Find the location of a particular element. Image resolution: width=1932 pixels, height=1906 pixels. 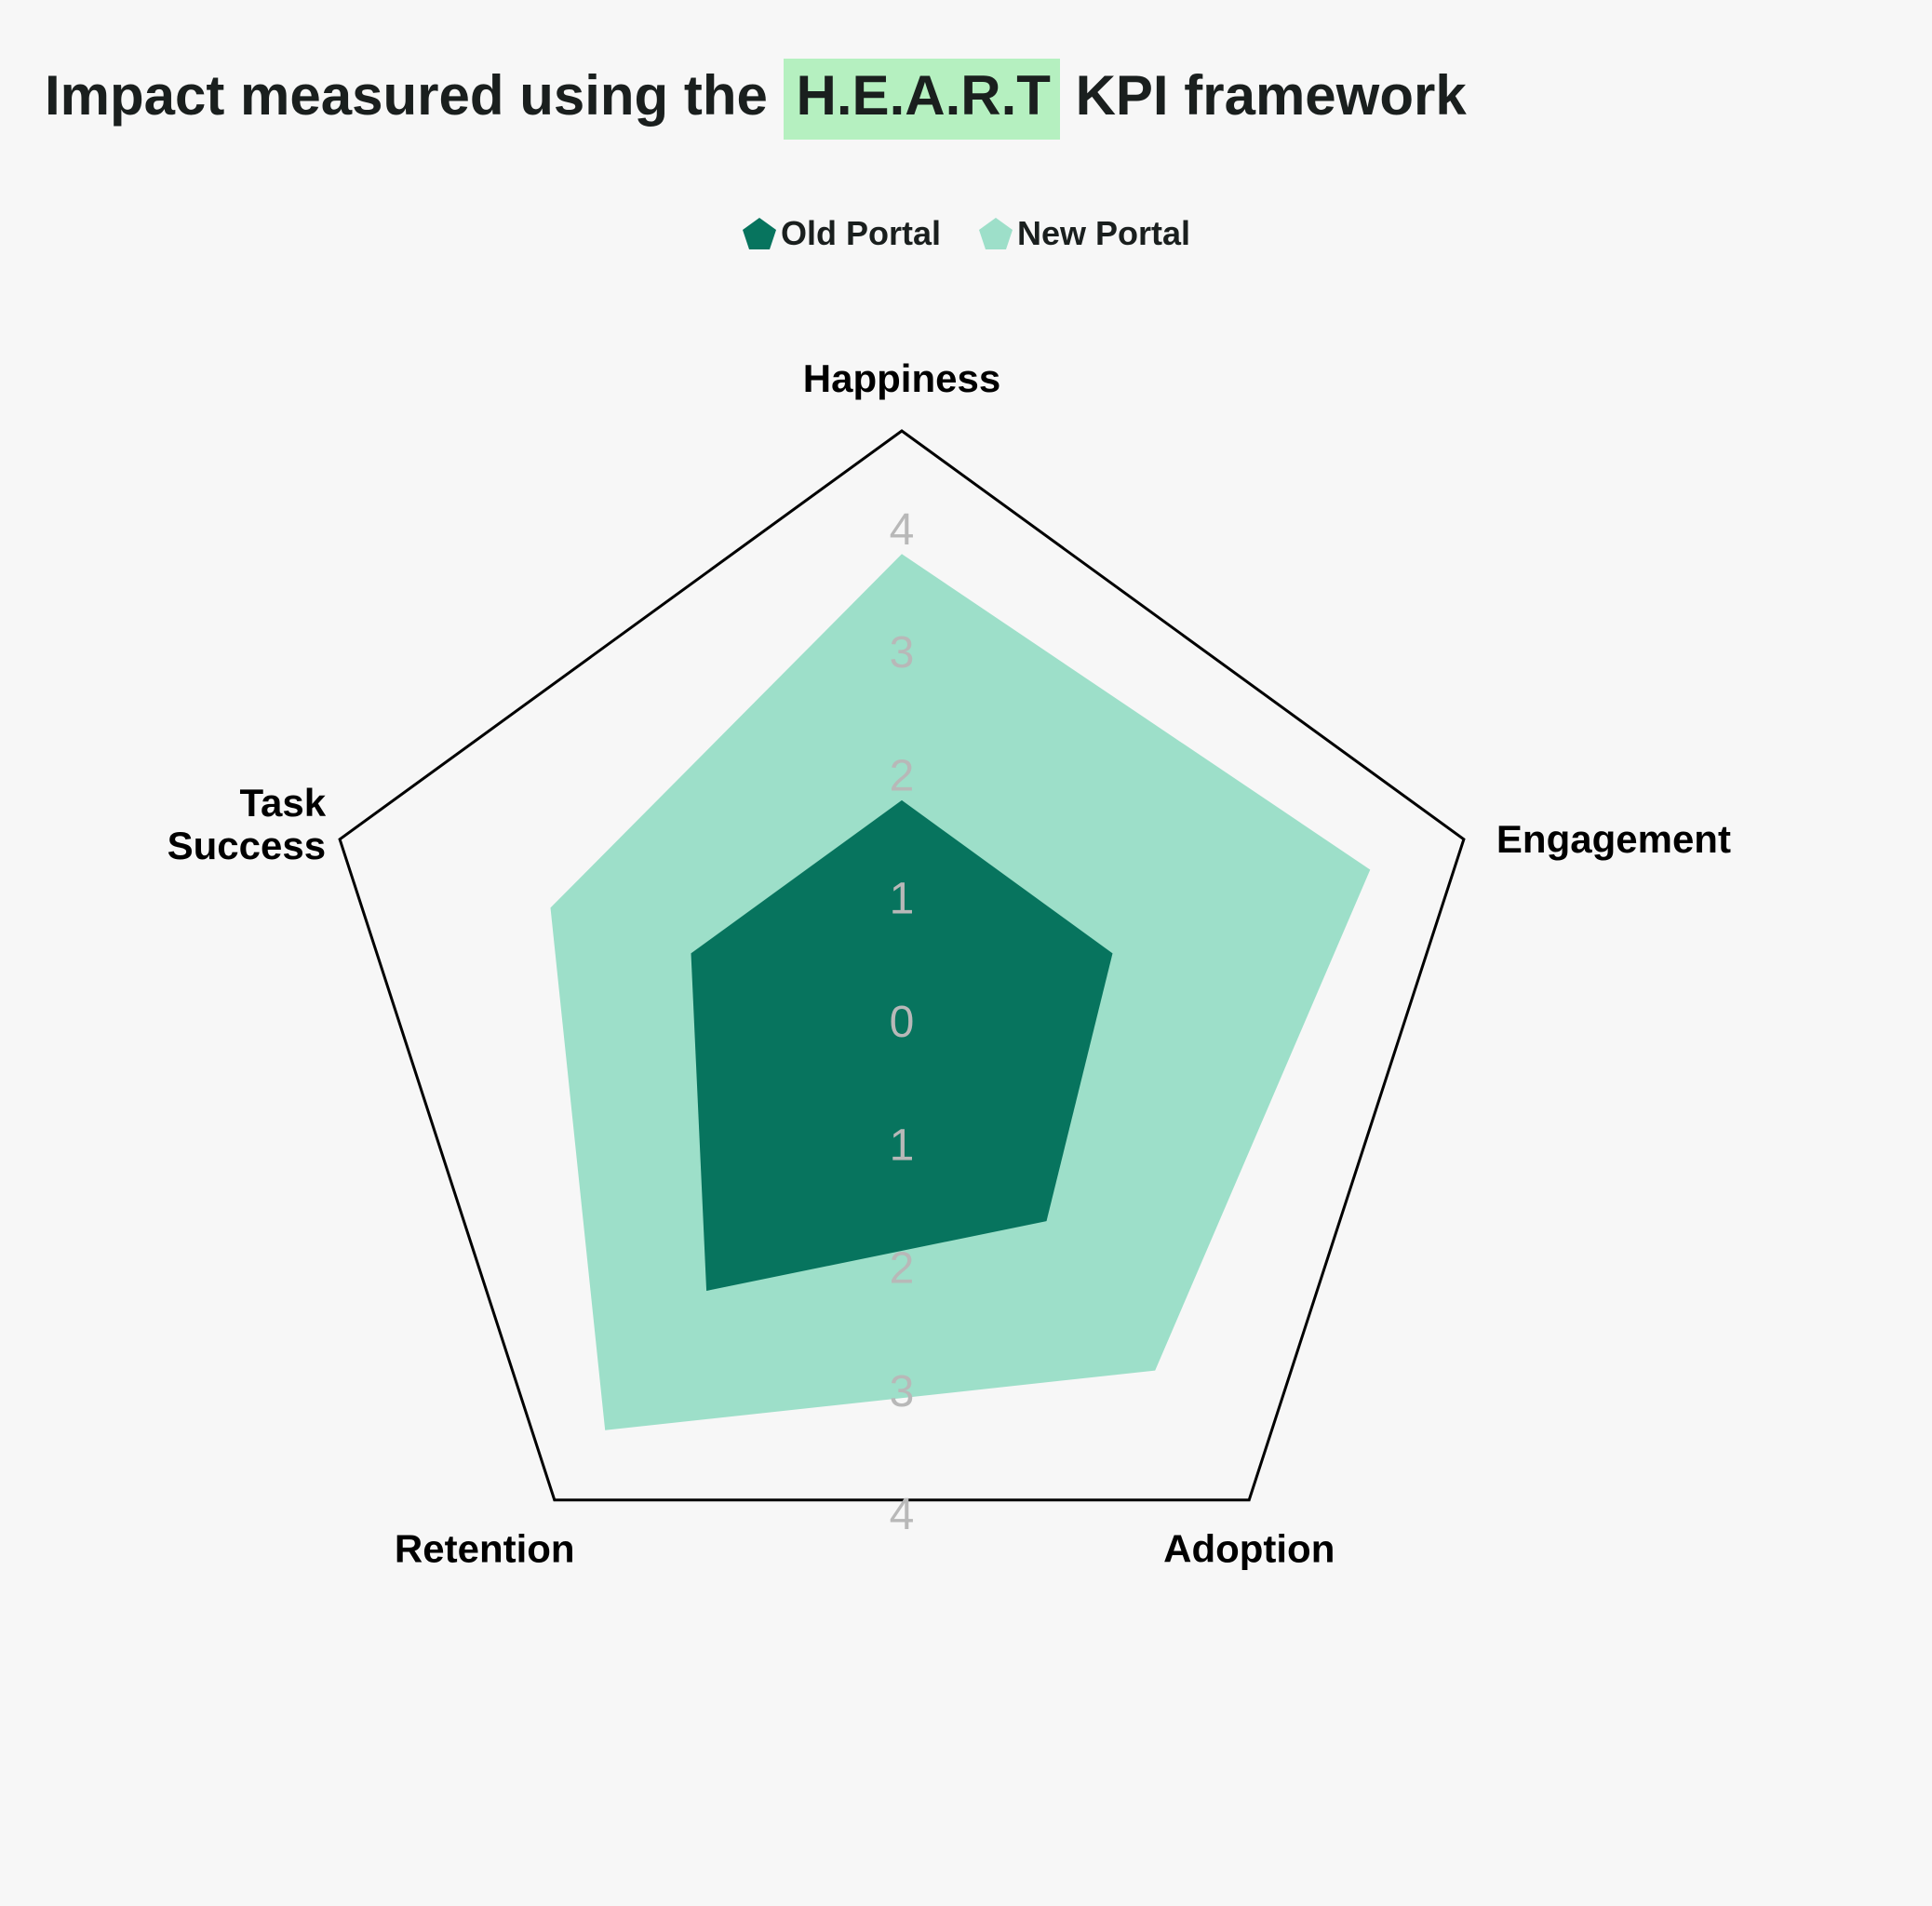

axis-label-adoption: Adoption is located at coordinates (1249, 1549).